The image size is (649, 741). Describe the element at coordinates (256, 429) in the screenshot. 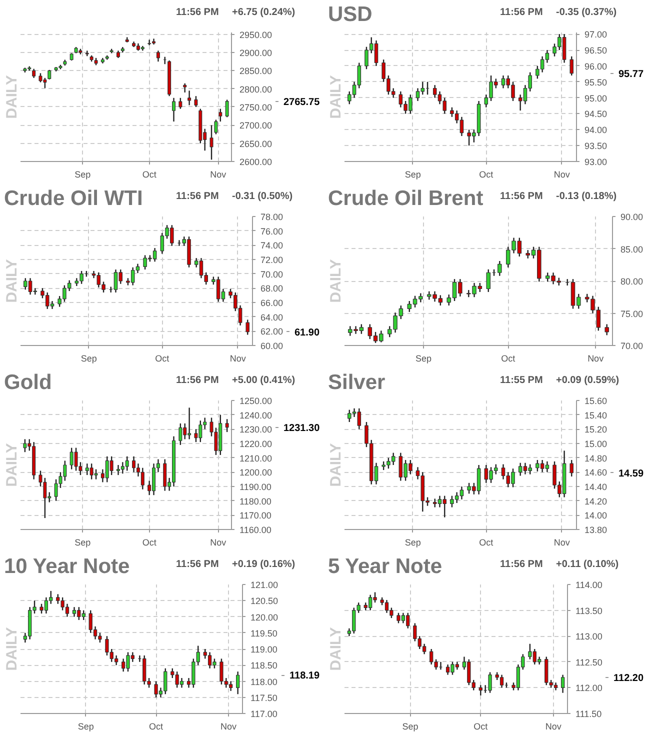

I see `y-tick-label: 1230.00` at that location.